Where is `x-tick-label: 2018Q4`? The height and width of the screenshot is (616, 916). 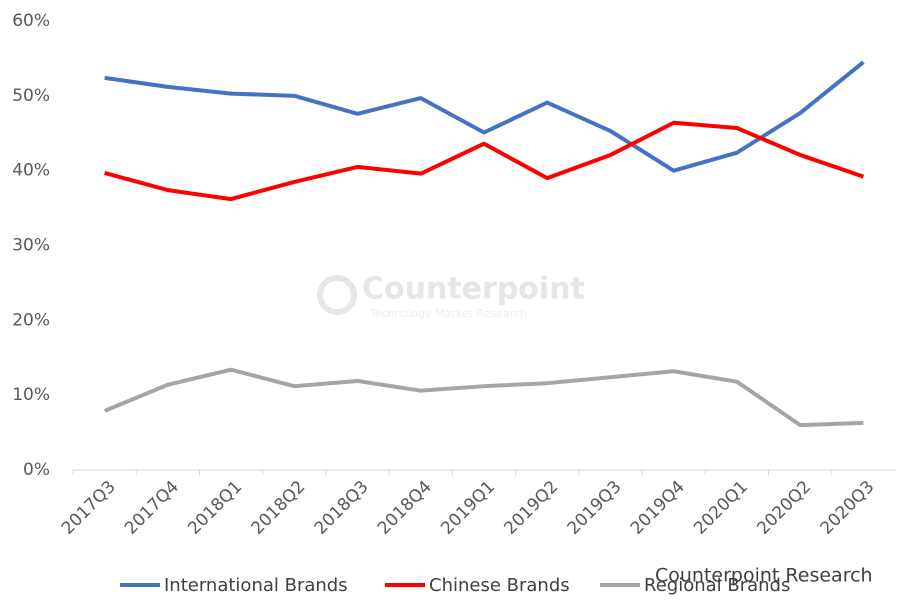 x-tick-label: 2018Q4 is located at coordinates (405, 508).